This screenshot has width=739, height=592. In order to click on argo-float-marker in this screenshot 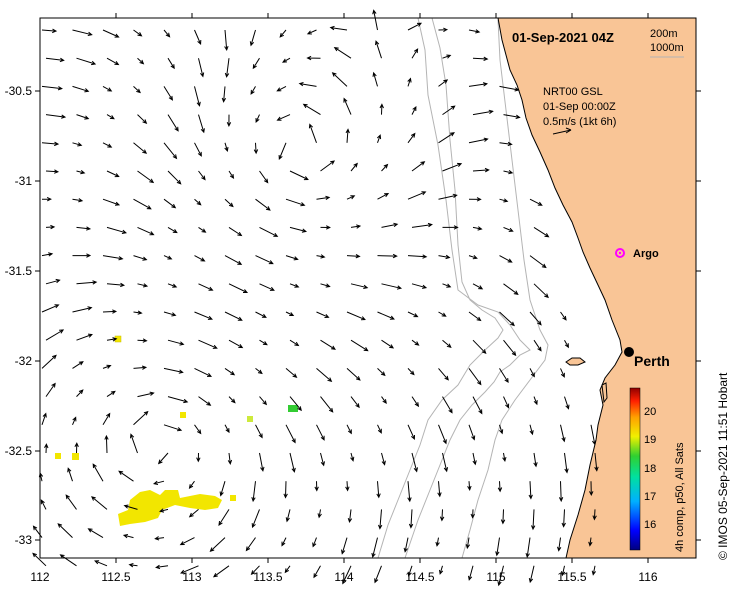, I will do `click(620, 253)`.